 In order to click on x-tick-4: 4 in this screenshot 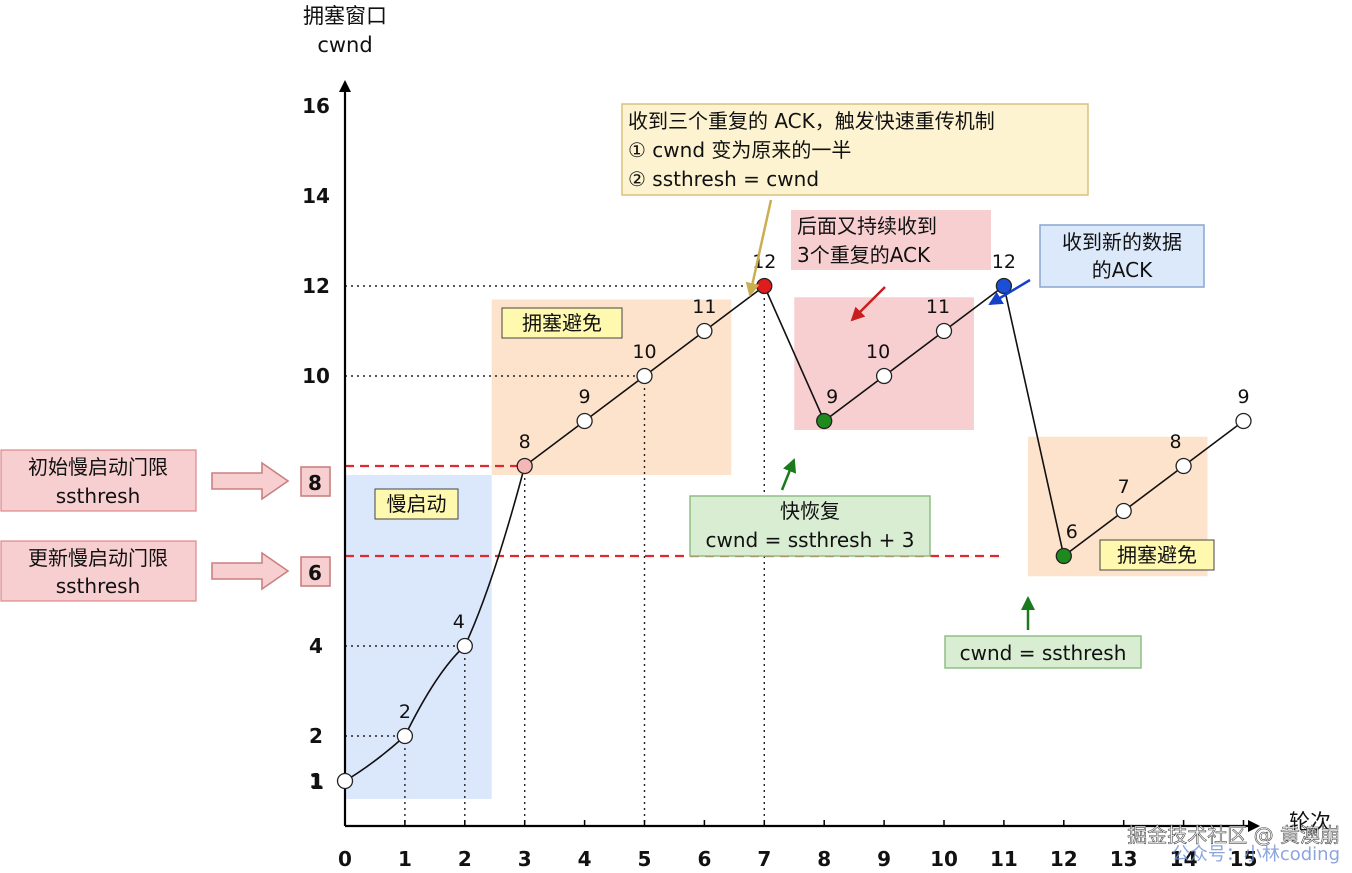, I will do `click(585, 859)`.